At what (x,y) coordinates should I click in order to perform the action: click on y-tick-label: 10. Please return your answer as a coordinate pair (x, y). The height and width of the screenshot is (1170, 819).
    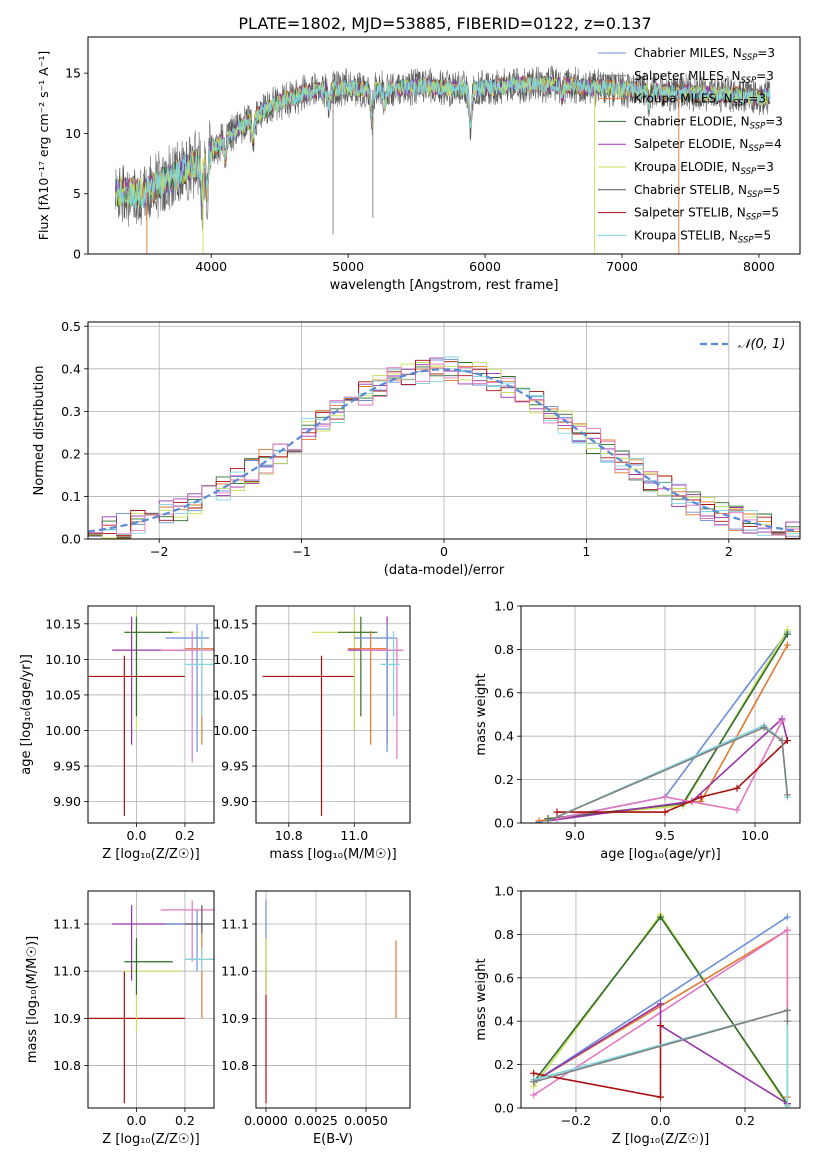
    Looking at the image, I should click on (73, 133).